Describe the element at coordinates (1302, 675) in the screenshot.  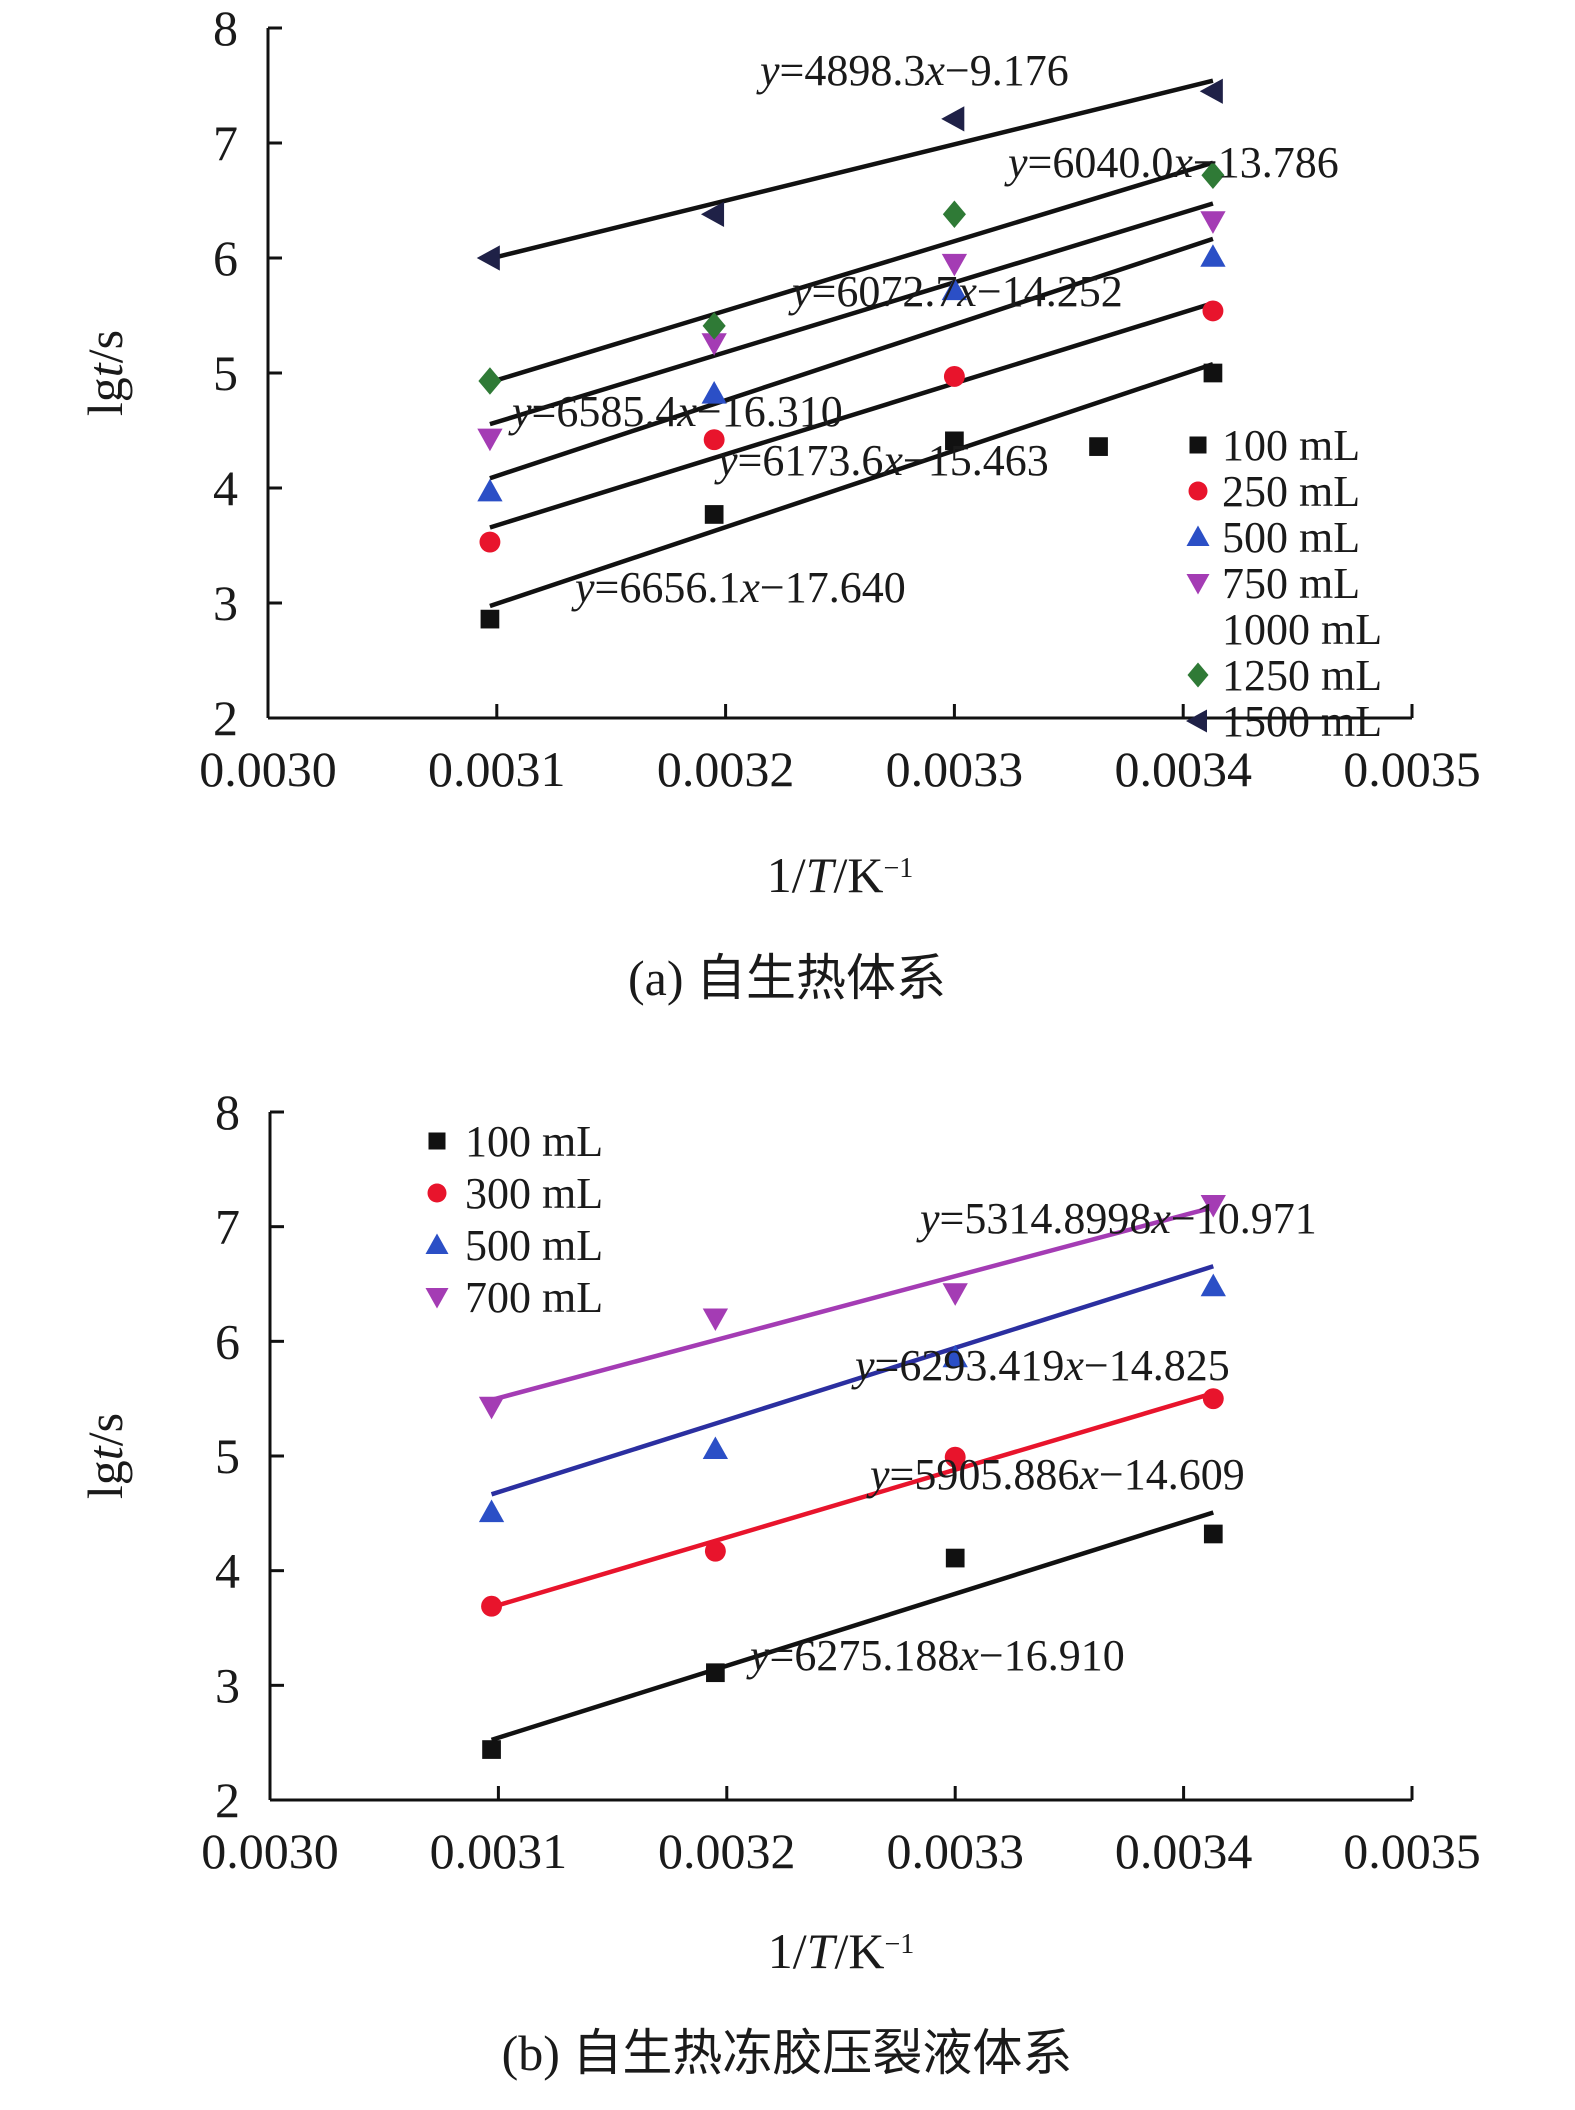
I see `legend-label: 1250 mL` at that location.